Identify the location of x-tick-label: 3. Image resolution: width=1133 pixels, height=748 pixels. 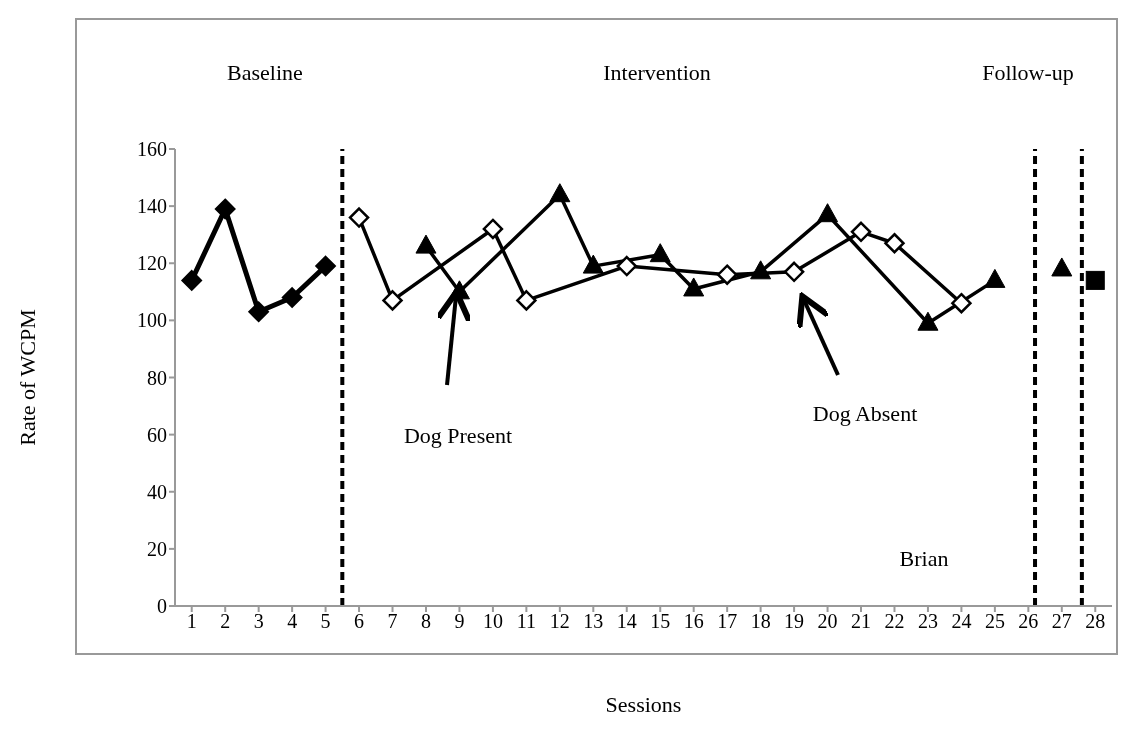
(258, 621).